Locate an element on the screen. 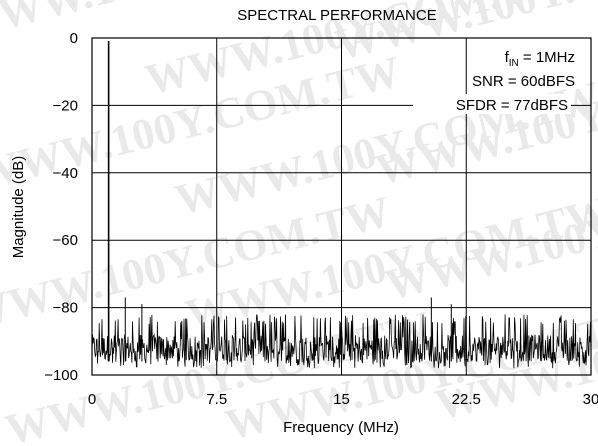 This screenshot has height=446, width=598. x-tick-label: 22.5 is located at coordinates (466, 399).